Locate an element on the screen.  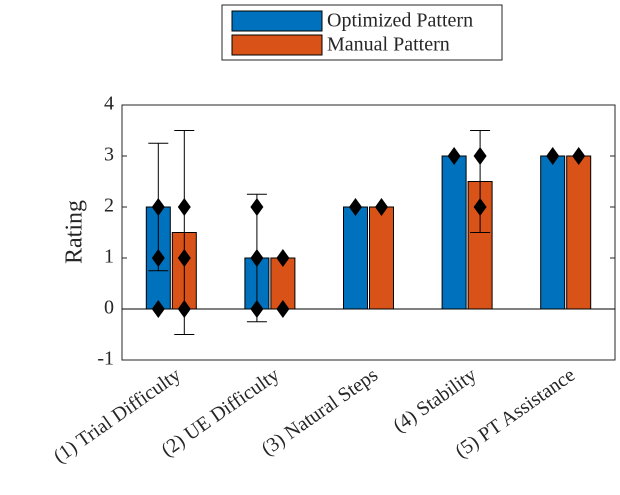
y-tick-label: 2 is located at coordinates (109, 206).